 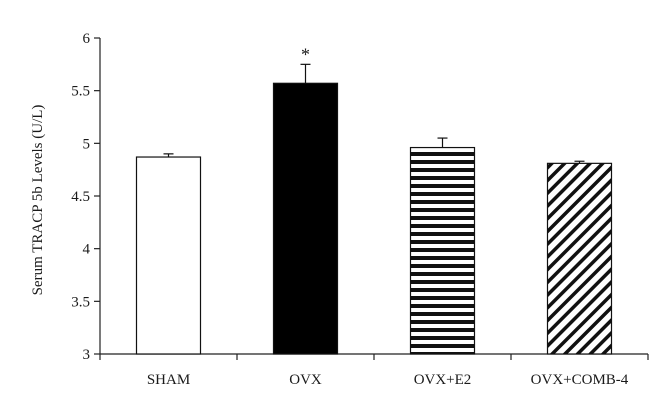 I want to click on bar-sham, so click(x=168, y=255).